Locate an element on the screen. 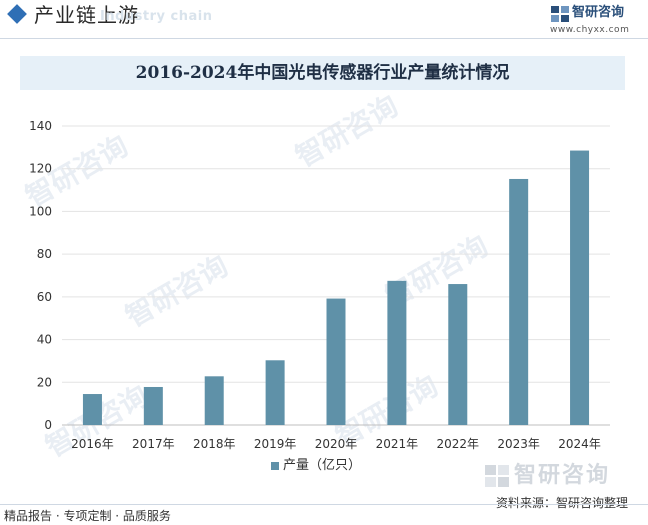 The image size is (648, 525). x-tick-label: 2018年 is located at coordinates (214, 444).